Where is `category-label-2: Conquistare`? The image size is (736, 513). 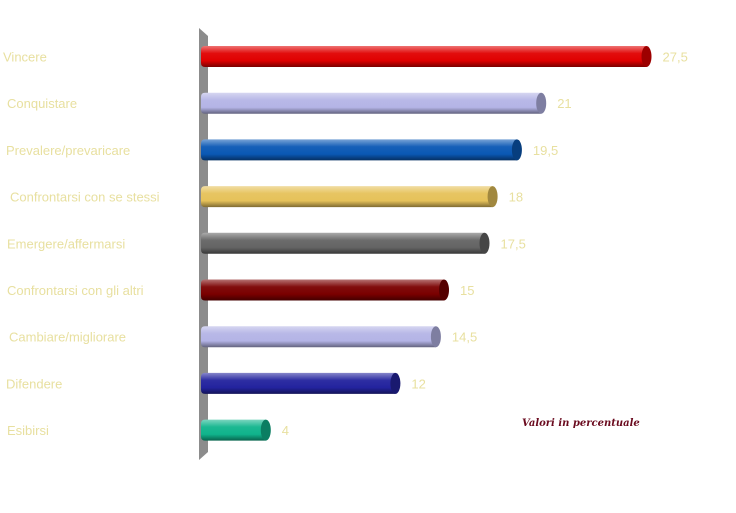
category-label-2: Conquistare is located at coordinates (42, 103).